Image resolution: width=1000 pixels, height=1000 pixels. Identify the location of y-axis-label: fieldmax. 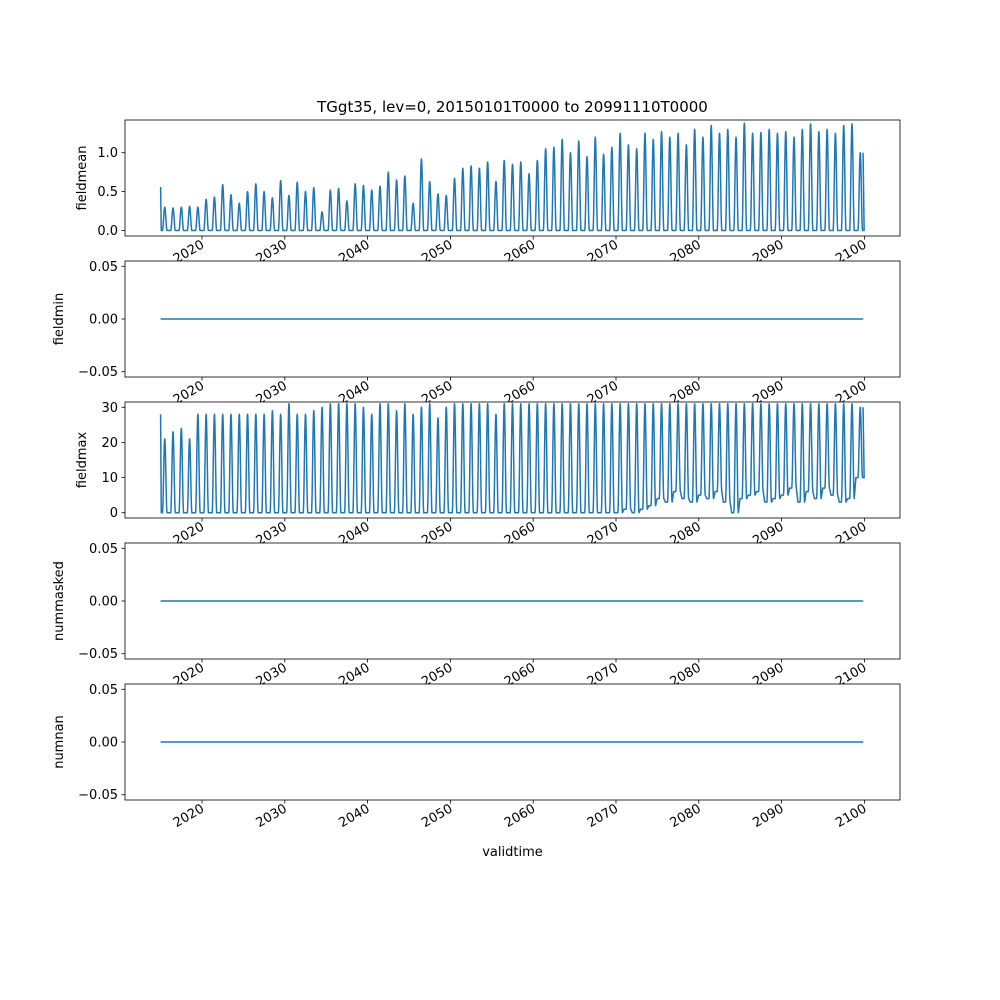
(82, 460).